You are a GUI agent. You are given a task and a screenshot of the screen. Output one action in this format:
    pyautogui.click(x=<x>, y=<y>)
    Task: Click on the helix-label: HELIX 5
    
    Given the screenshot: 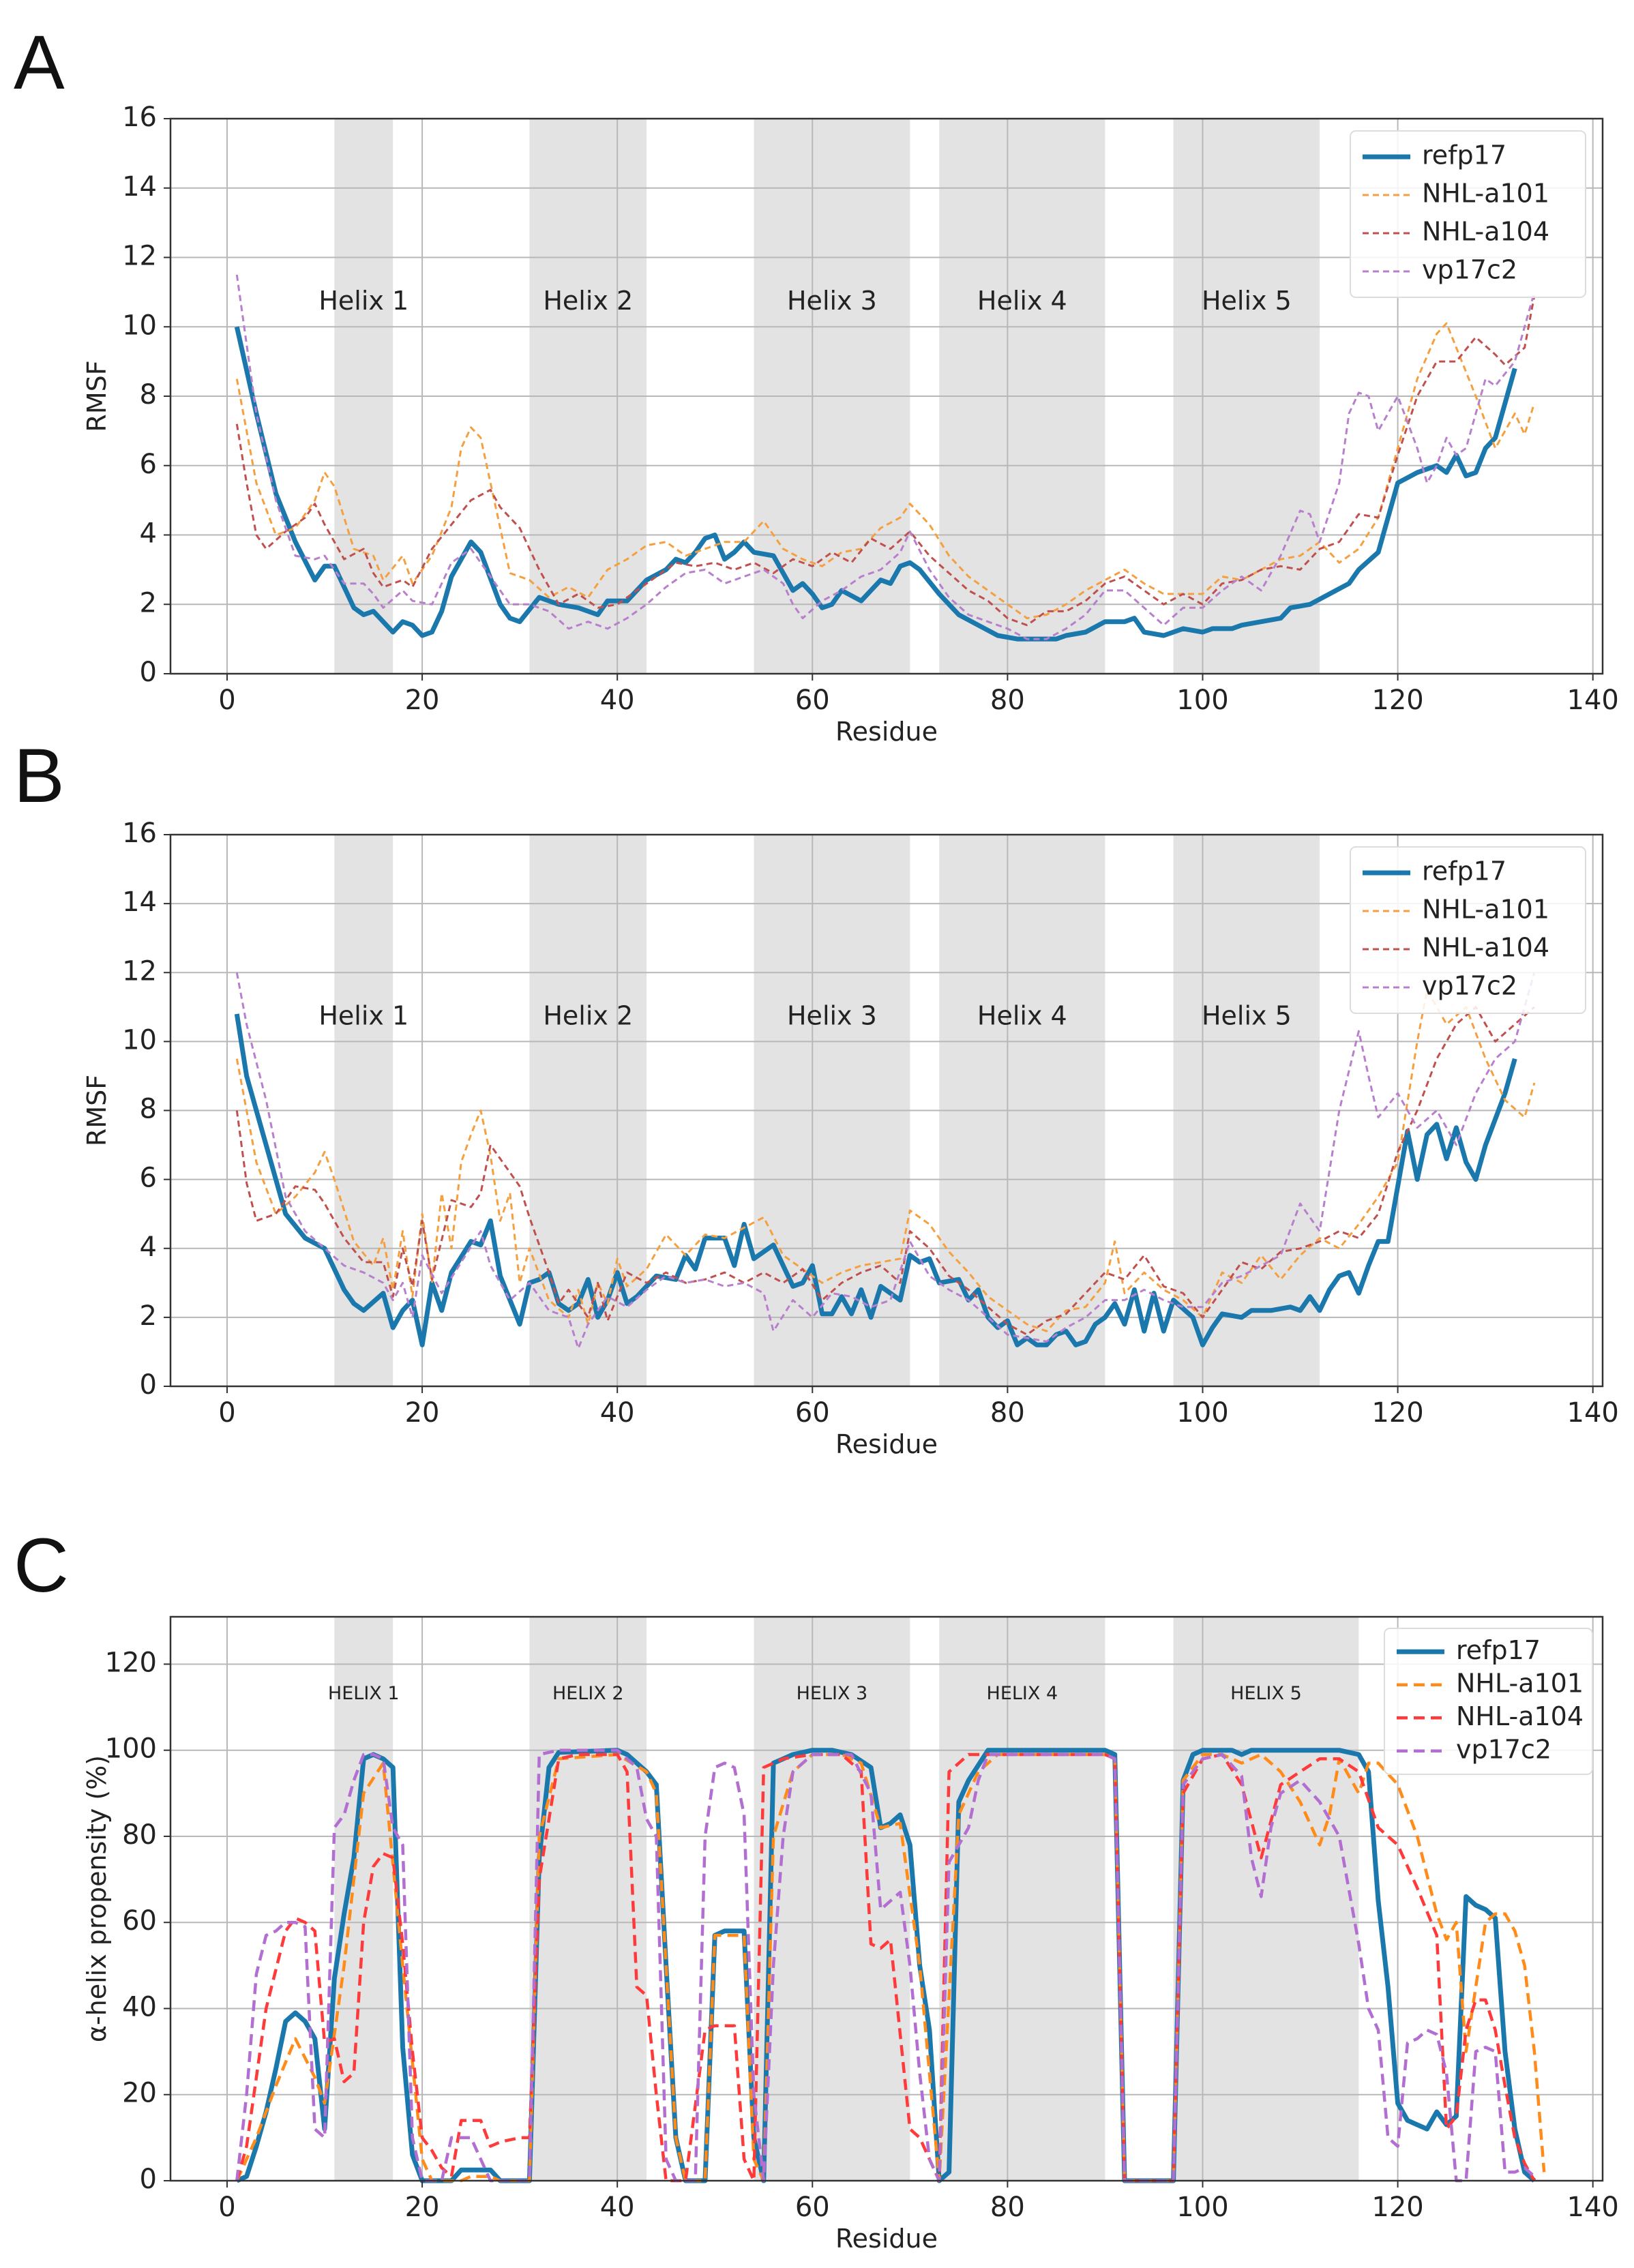 What is the action you would take?
    pyautogui.click(x=1266, y=1693)
    